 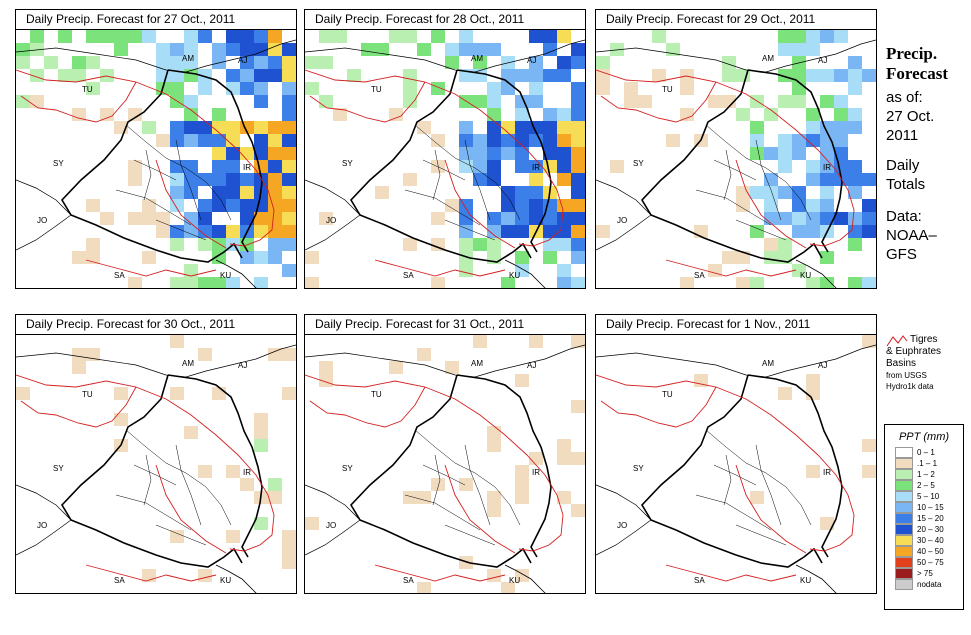 I want to click on asof-label: as of:, so click(x=904, y=97).